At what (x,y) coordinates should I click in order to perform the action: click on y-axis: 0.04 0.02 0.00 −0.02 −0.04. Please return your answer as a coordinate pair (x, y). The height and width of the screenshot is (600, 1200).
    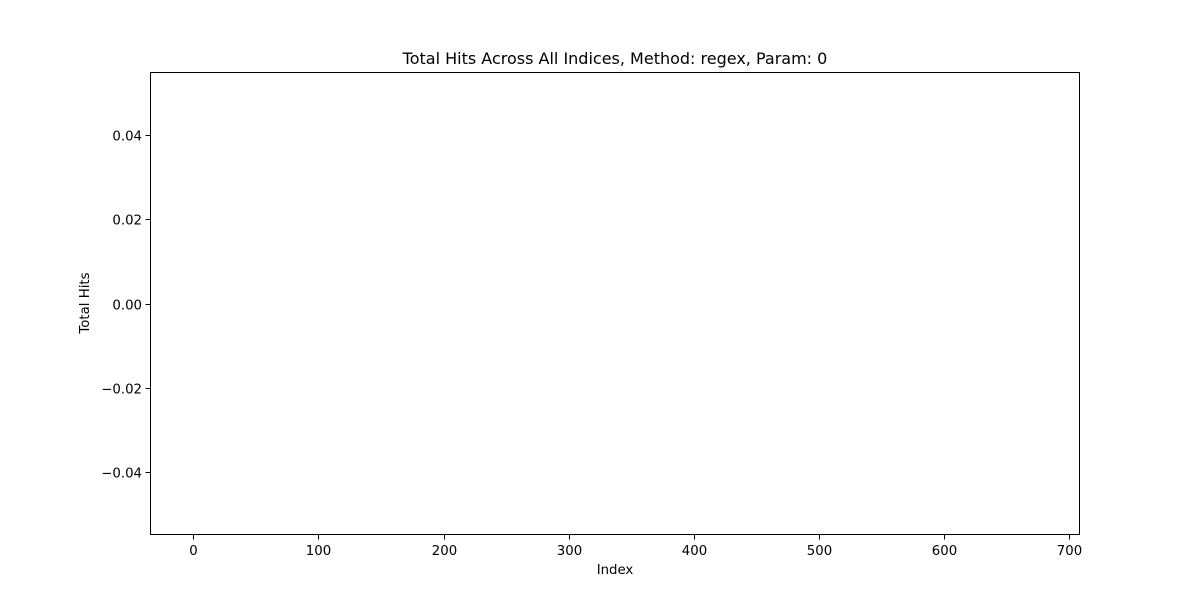
    Looking at the image, I should click on (125, 306).